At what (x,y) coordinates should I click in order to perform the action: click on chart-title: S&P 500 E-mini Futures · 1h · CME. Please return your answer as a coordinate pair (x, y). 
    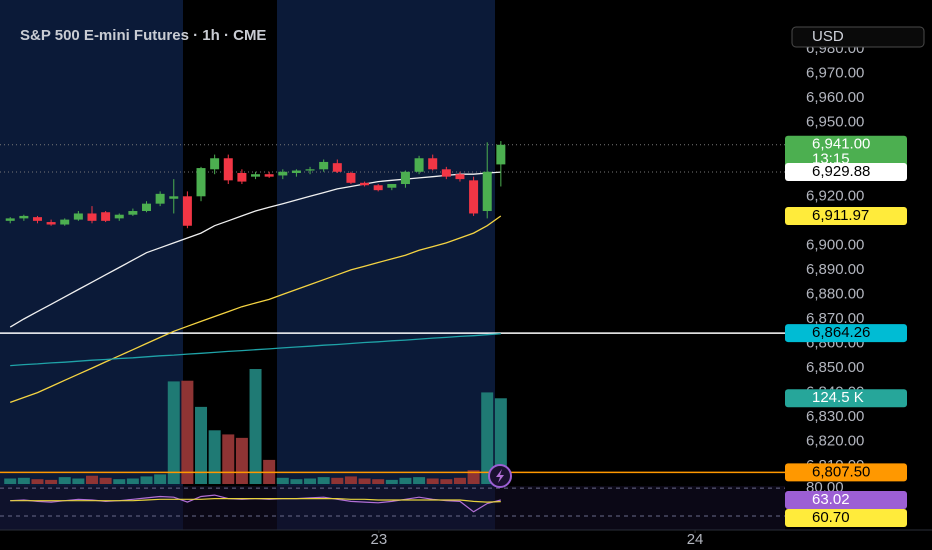
    Looking at the image, I should click on (143, 35).